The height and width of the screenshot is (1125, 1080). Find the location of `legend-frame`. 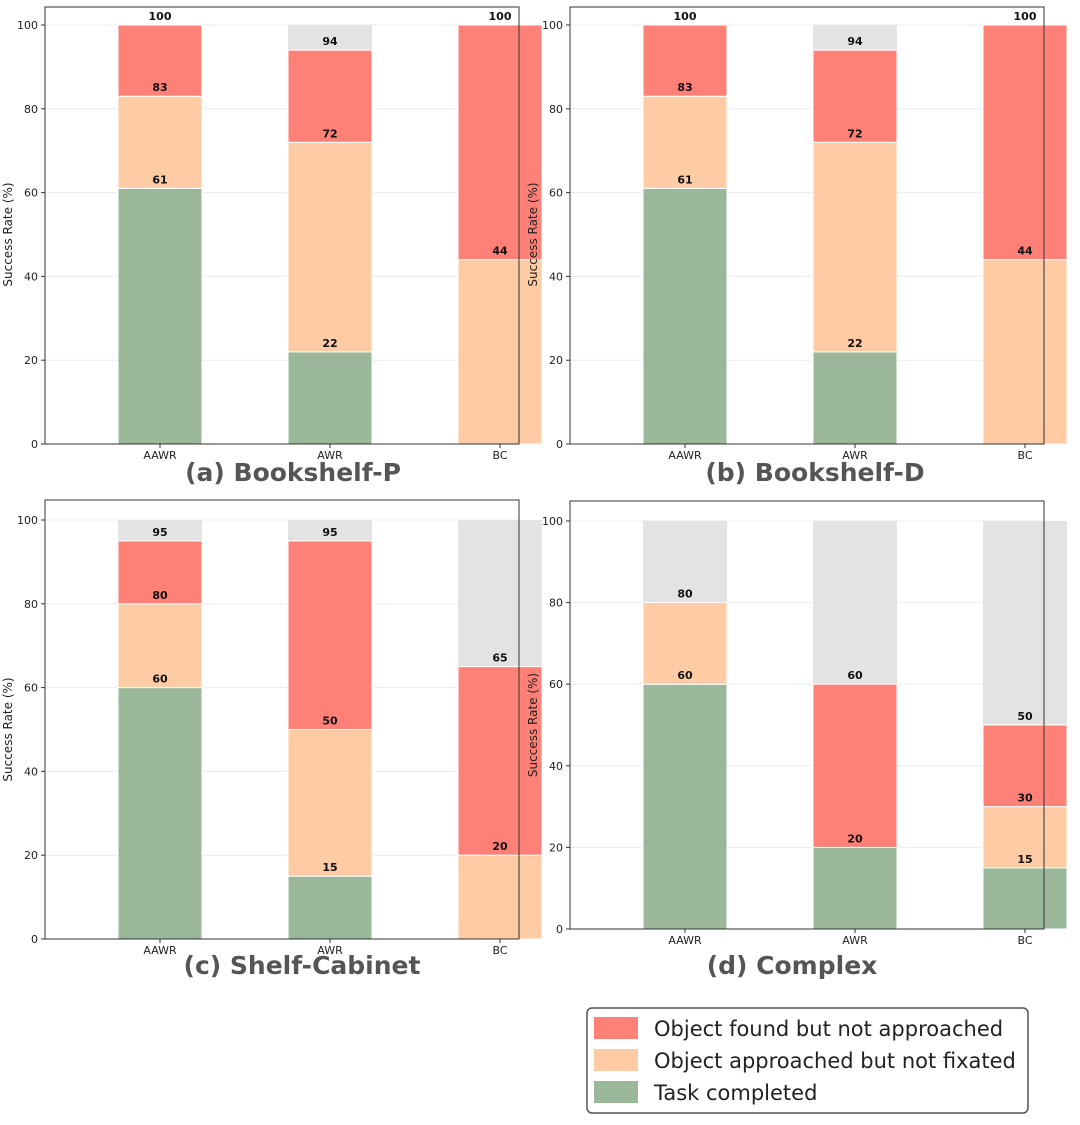

legend-frame is located at coordinates (807, 1060).